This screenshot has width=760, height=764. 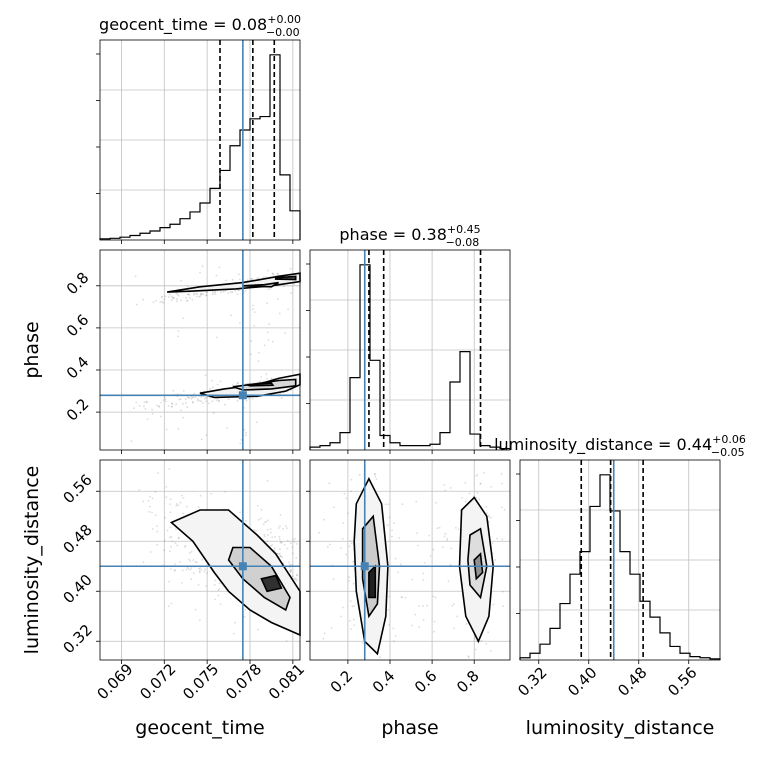 I want to click on truth-marker-geocent_time-vs-luminosity_distance, so click(x=242, y=566).